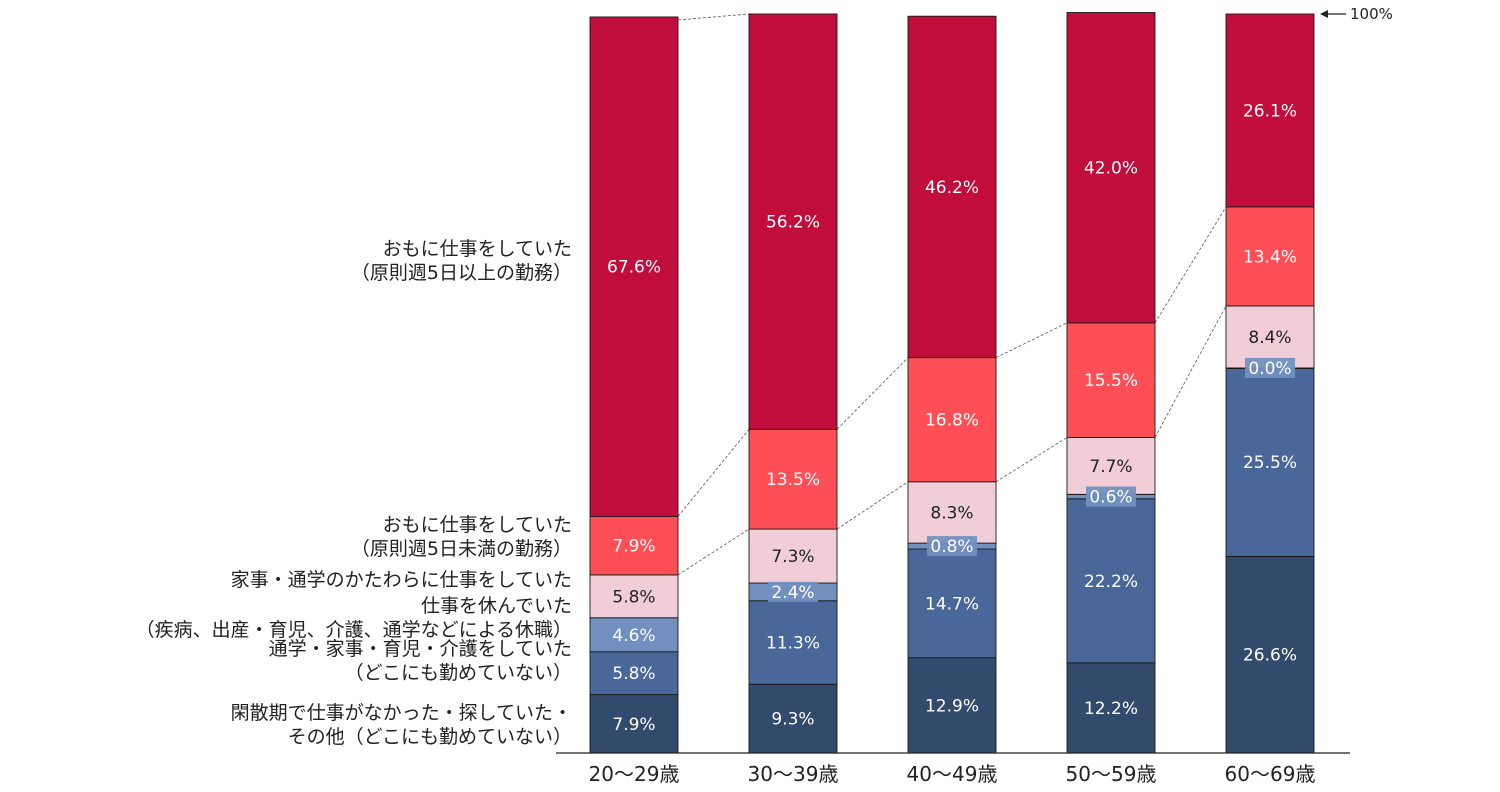 The image size is (1500, 792). Describe the element at coordinates (1270, 774) in the screenshot. I see `x-tick-label: 60〜69歳` at that location.